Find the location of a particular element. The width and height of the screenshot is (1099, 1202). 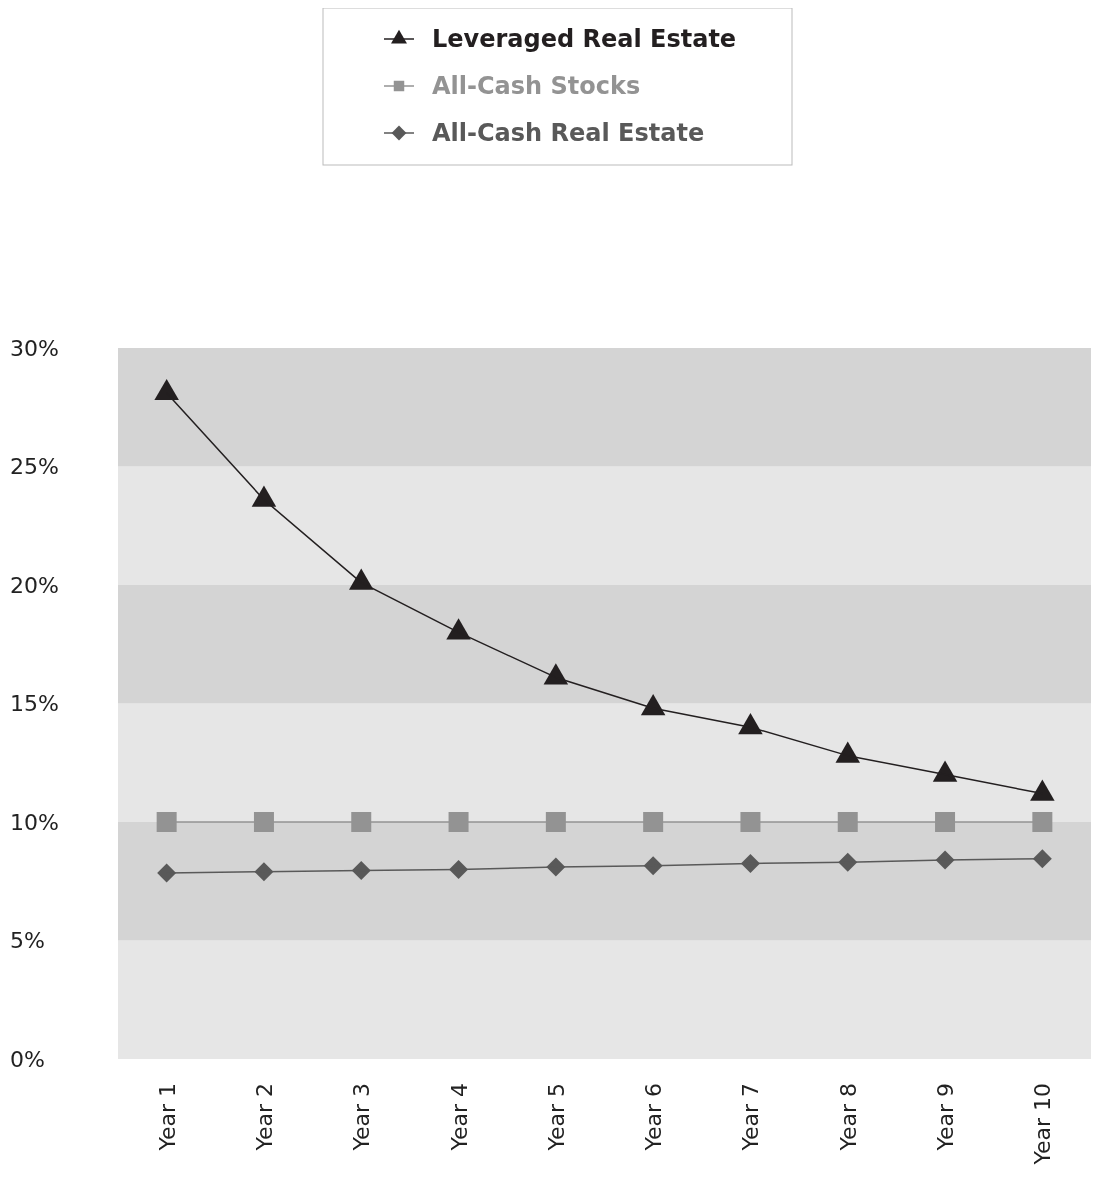

x-tick-label: Year 3 is located at coordinates (362, 1117).